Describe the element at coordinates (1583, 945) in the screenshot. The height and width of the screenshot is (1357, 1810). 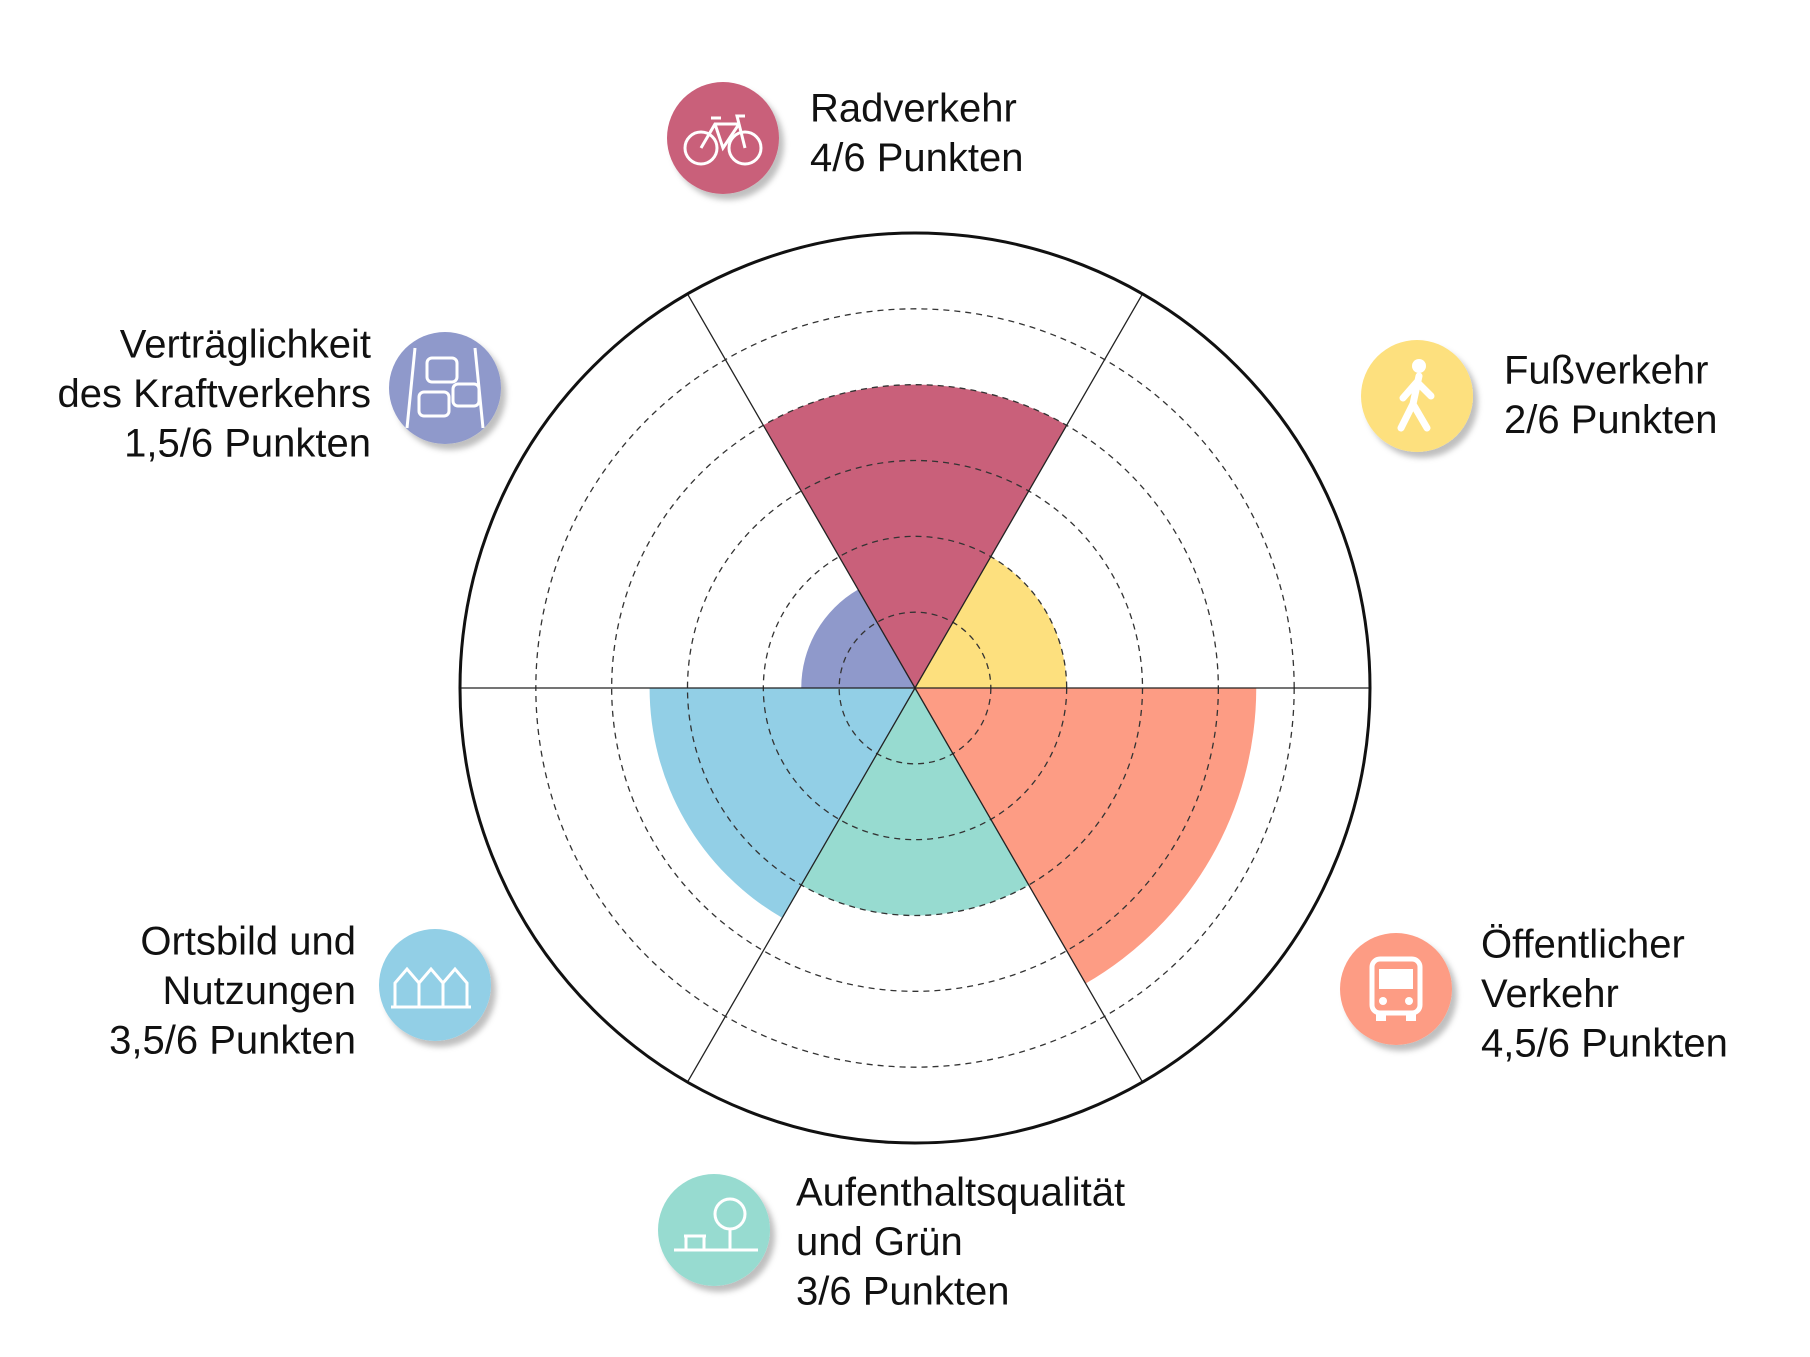
I see `category-label: Öffentlicher` at that location.